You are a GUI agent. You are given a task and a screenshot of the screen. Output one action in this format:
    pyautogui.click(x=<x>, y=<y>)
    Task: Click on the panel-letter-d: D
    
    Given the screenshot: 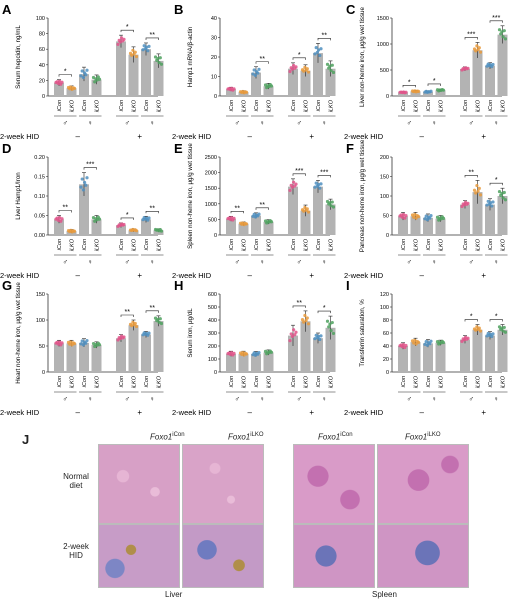 What is the action you would take?
    pyautogui.click(x=6, y=148)
    